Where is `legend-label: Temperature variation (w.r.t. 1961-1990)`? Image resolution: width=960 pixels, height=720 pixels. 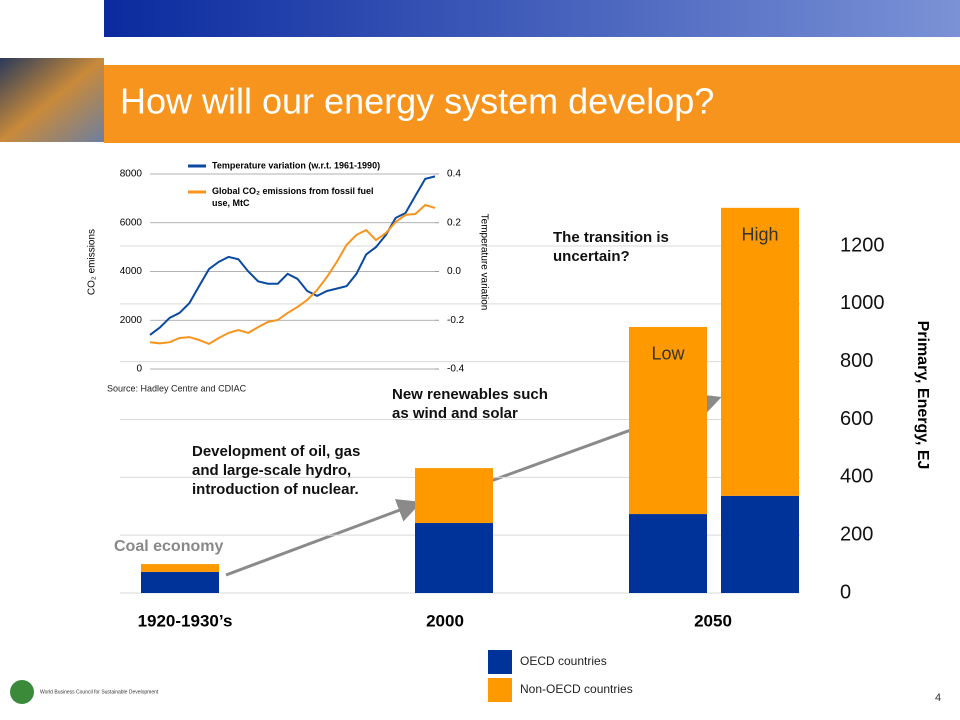
legend-label: Temperature variation (w.r.t. 1961-1990) is located at coordinates (296, 165).